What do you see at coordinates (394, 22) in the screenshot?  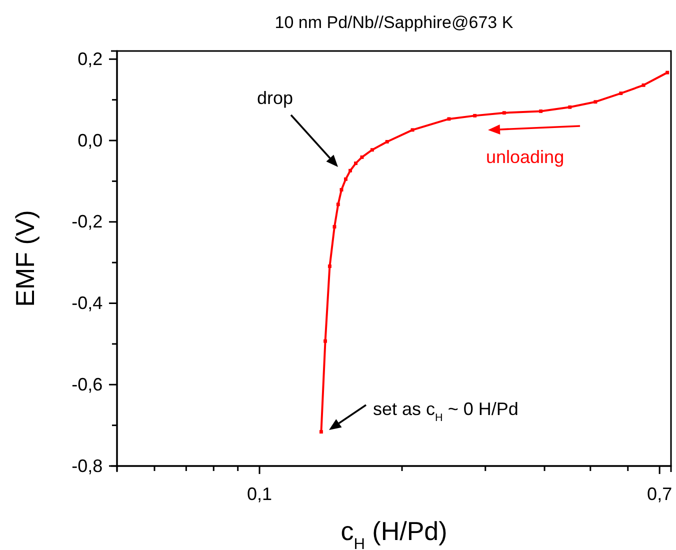 I see `chart-title: 10 nm Pd/Nb//Sapphire@673 K` at bounding box center [394, 22].